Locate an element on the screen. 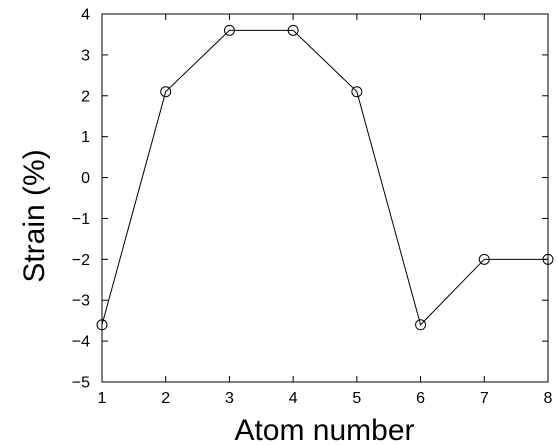 The height and width of the screenshot is (445, 558). x-tick-label: 3 is located at coordinates (229, 398).